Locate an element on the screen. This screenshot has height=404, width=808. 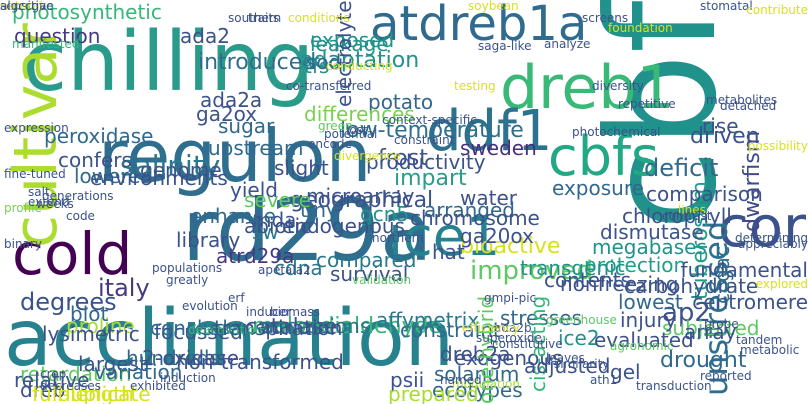
cloud-word: superoxide is located at coordinates (509, 338).